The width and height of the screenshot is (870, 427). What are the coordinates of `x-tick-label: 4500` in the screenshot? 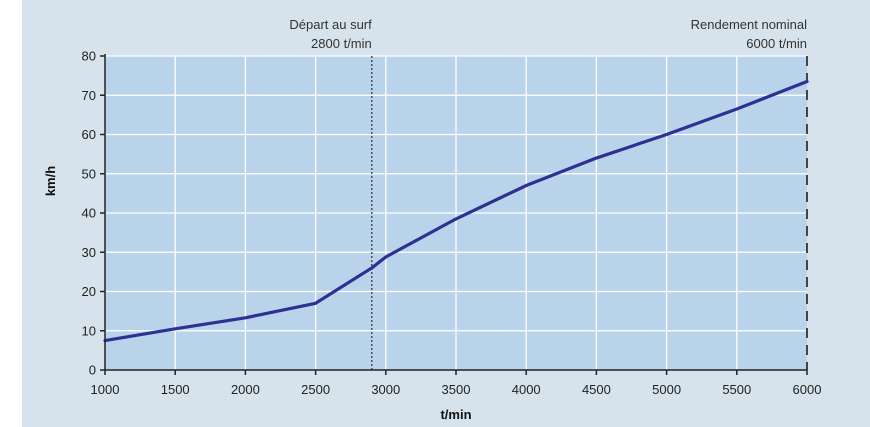 It's located at (596, 389).